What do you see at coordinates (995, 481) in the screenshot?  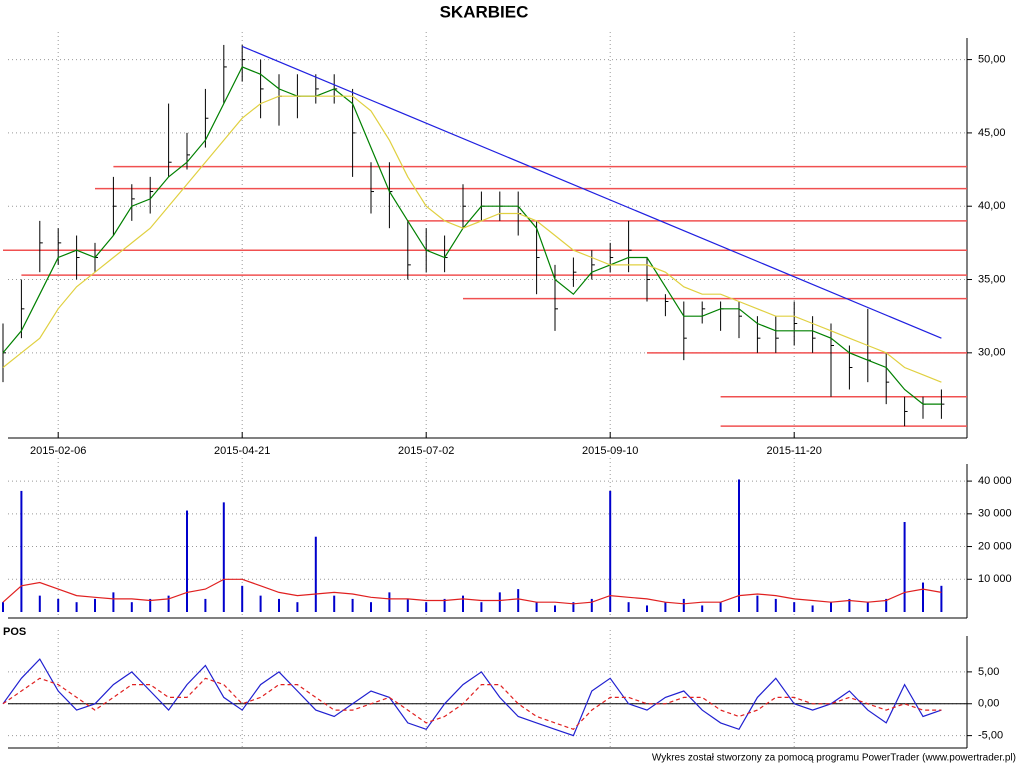 I see `y-tick-label: 40 000` at bounding box center [995, 481].